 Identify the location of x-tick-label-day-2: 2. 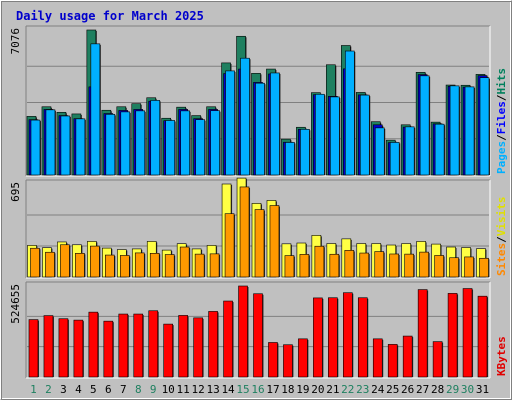
(48, 389).